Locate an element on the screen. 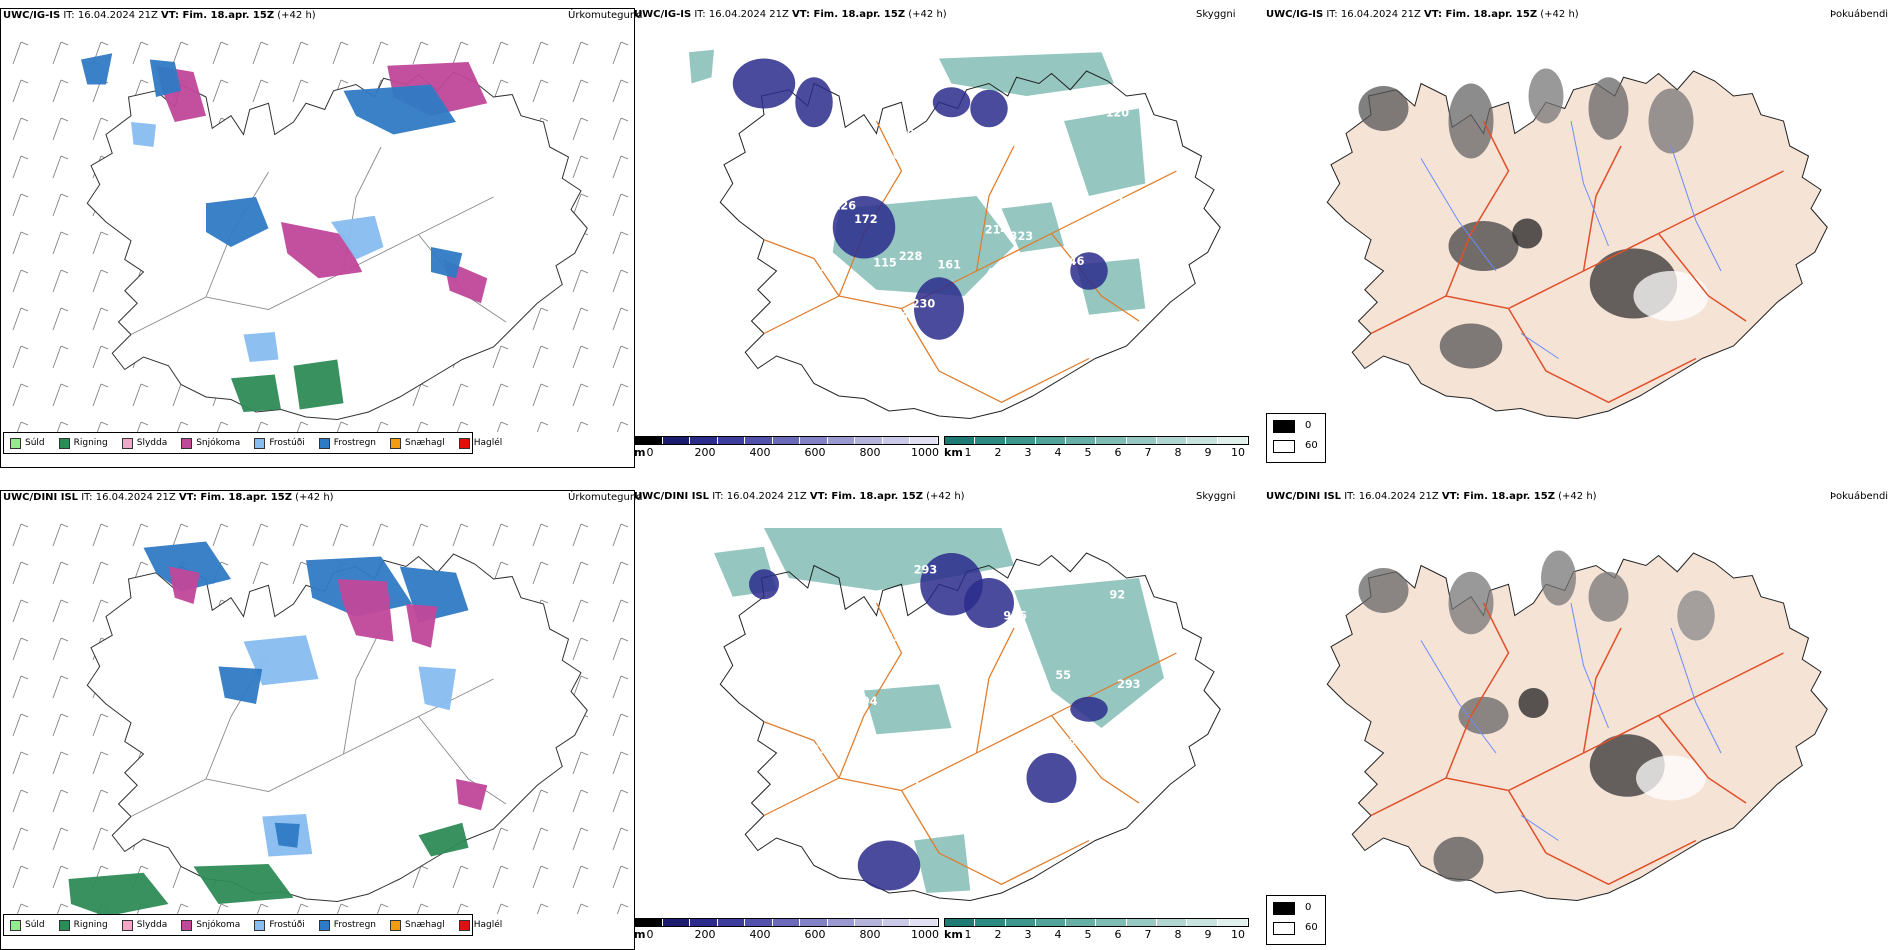  ceiling-tick: 800 is located at coordinates (870, 452).